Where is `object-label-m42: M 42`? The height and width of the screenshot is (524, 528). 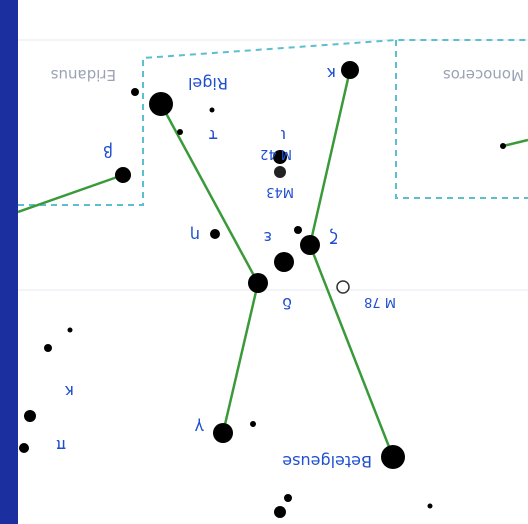
object-label-m42: M 42 is located at coordinates (276, 153).